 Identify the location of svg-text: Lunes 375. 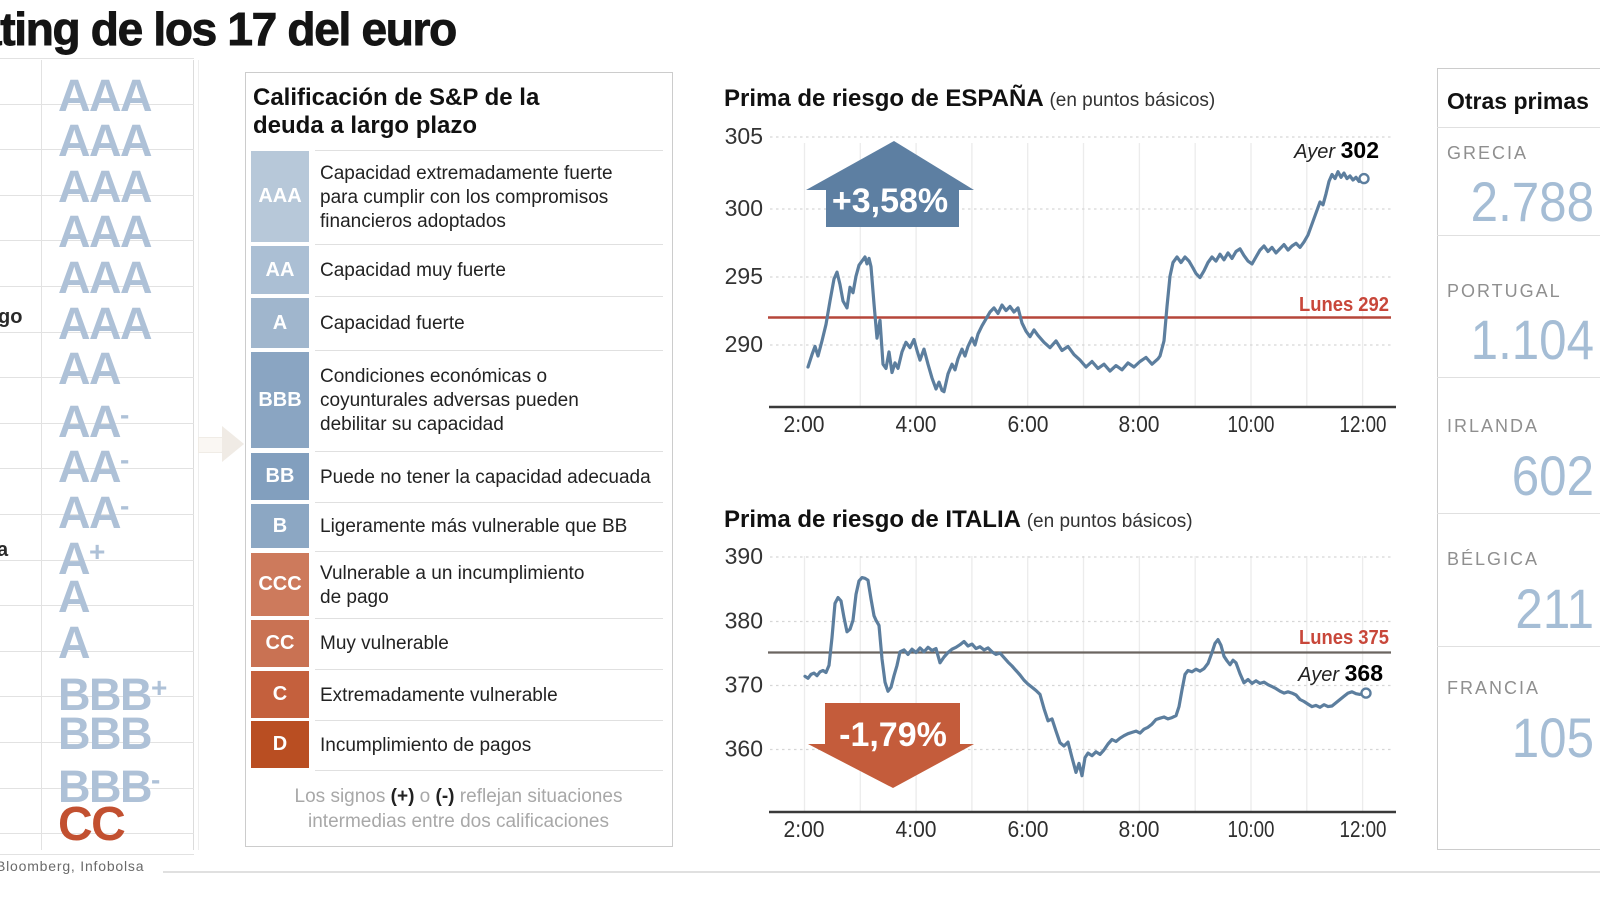
(1344, 638).